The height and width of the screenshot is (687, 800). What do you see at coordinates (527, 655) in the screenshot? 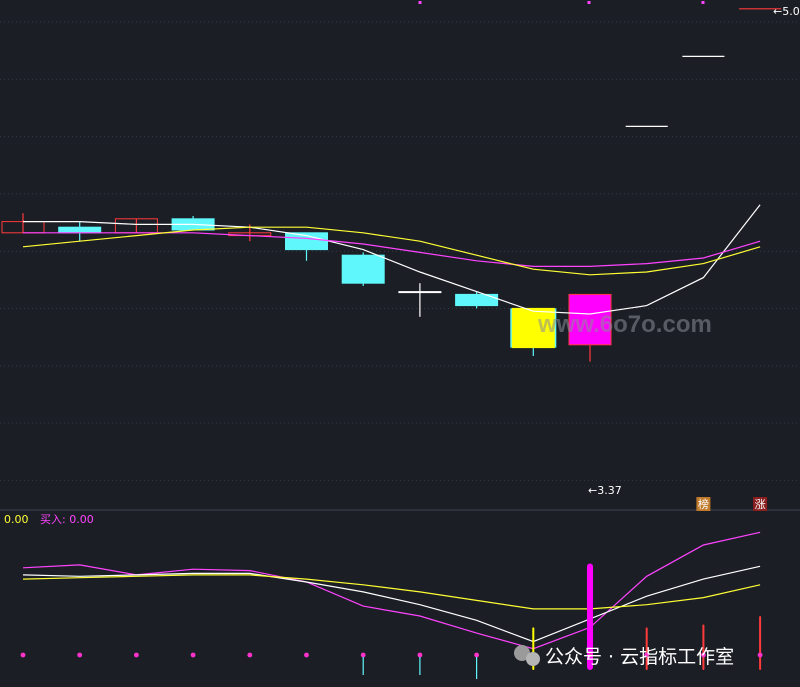
I see `wechat-icon` at bounding box center [527, 655].